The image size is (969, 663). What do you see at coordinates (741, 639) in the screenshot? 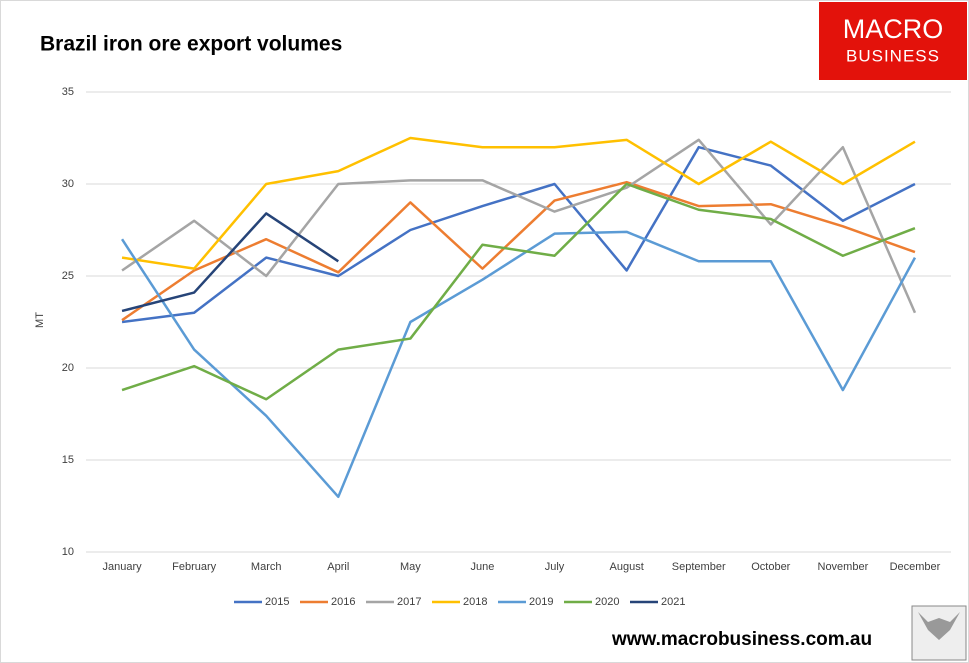
I see `footer: www.macrobusiness.com.au` at bounding box center [741, 639].